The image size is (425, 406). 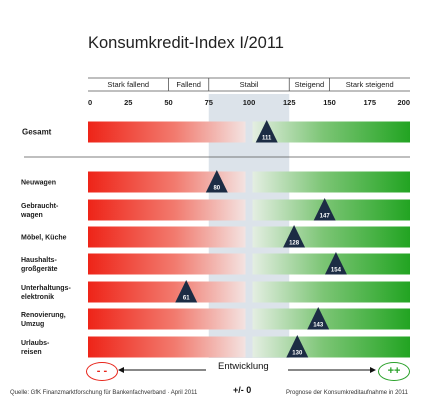 I want to click on tick-label: 175, so click(x=369, y=102).